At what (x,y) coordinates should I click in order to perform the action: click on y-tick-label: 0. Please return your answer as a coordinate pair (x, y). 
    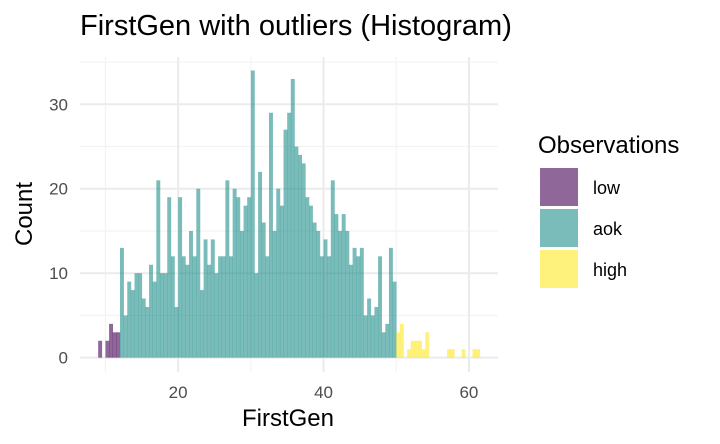
    Looking at the image, I should click on (63, 358).